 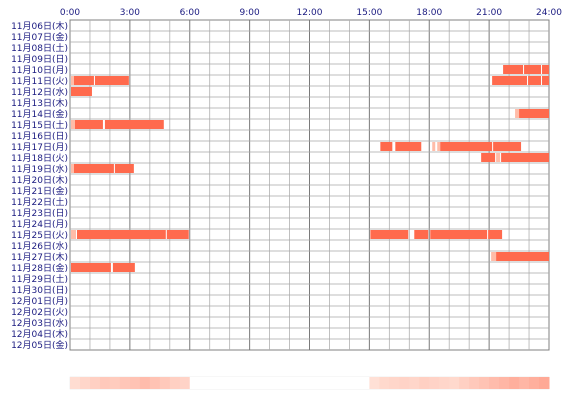 I want to click on day-label: 11月13日(木), so click(x=39, y=103).